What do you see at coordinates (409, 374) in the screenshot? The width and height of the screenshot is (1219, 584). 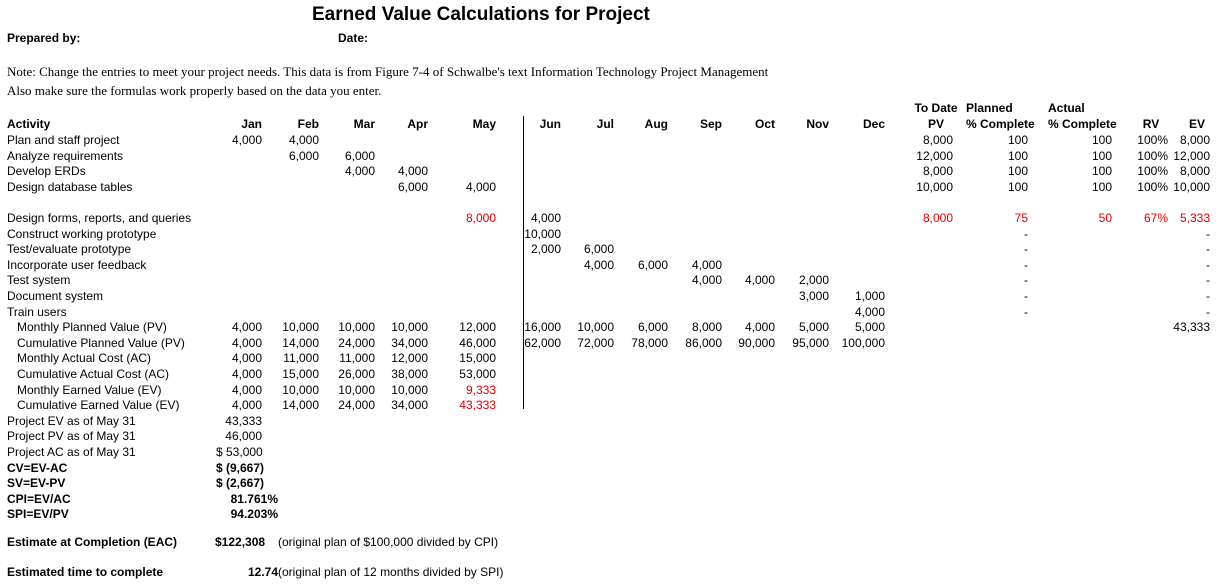 I see `cell-apr: 38,000` at bounding box center [409, 374].